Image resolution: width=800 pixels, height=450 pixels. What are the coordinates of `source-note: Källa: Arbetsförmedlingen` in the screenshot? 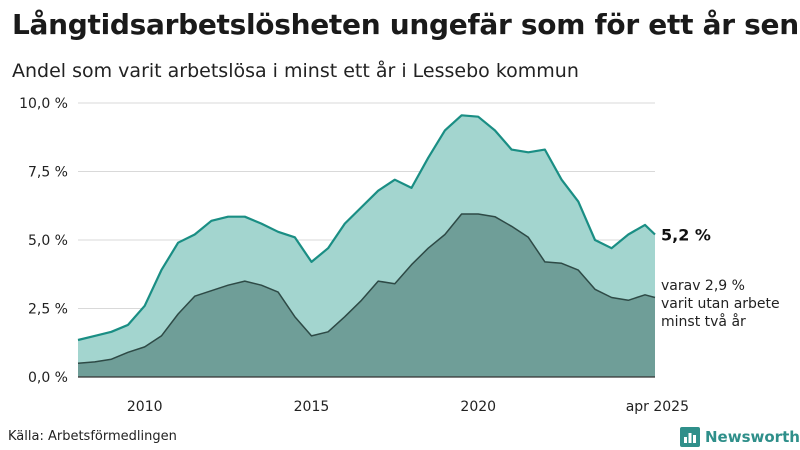 It's located at (92, 436).